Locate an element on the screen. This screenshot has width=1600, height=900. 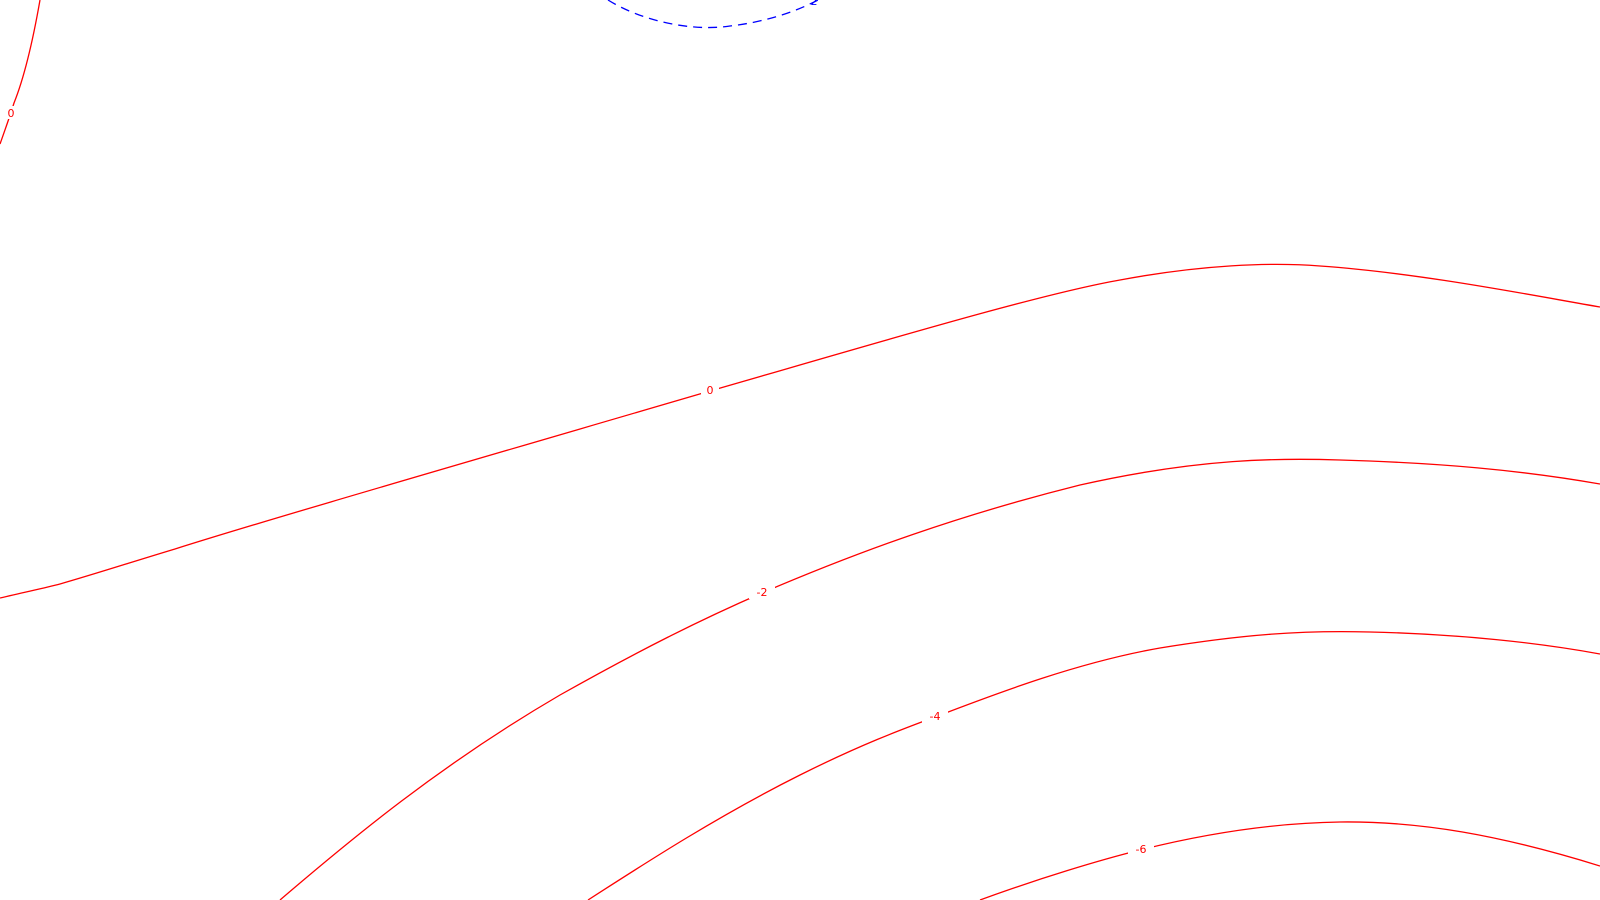
contour-label-neg-2: -2 is located at coordinates (762, 592).